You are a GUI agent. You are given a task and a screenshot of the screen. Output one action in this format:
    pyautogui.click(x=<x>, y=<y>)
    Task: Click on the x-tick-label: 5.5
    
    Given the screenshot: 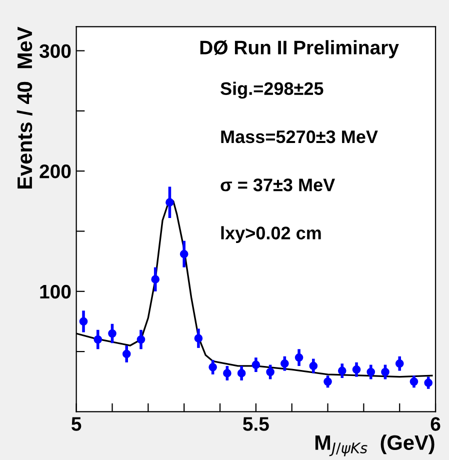 What is the action you would take?
    pyautogui.click(x=256, y=424)
    